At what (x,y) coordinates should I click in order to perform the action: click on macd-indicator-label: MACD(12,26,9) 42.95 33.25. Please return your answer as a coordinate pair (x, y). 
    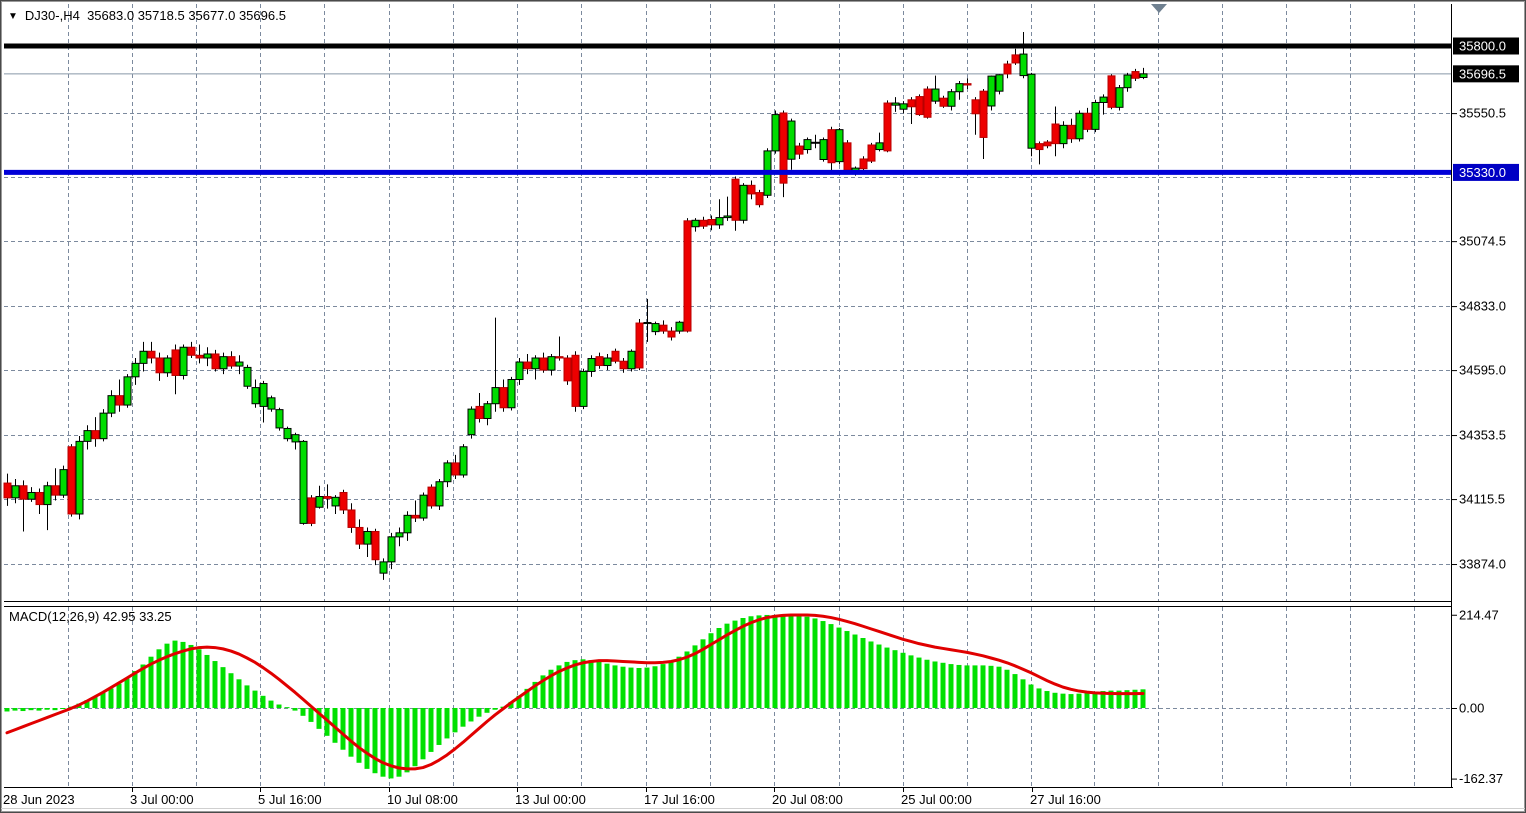
    Looking at the image, I should click on (90, 616).